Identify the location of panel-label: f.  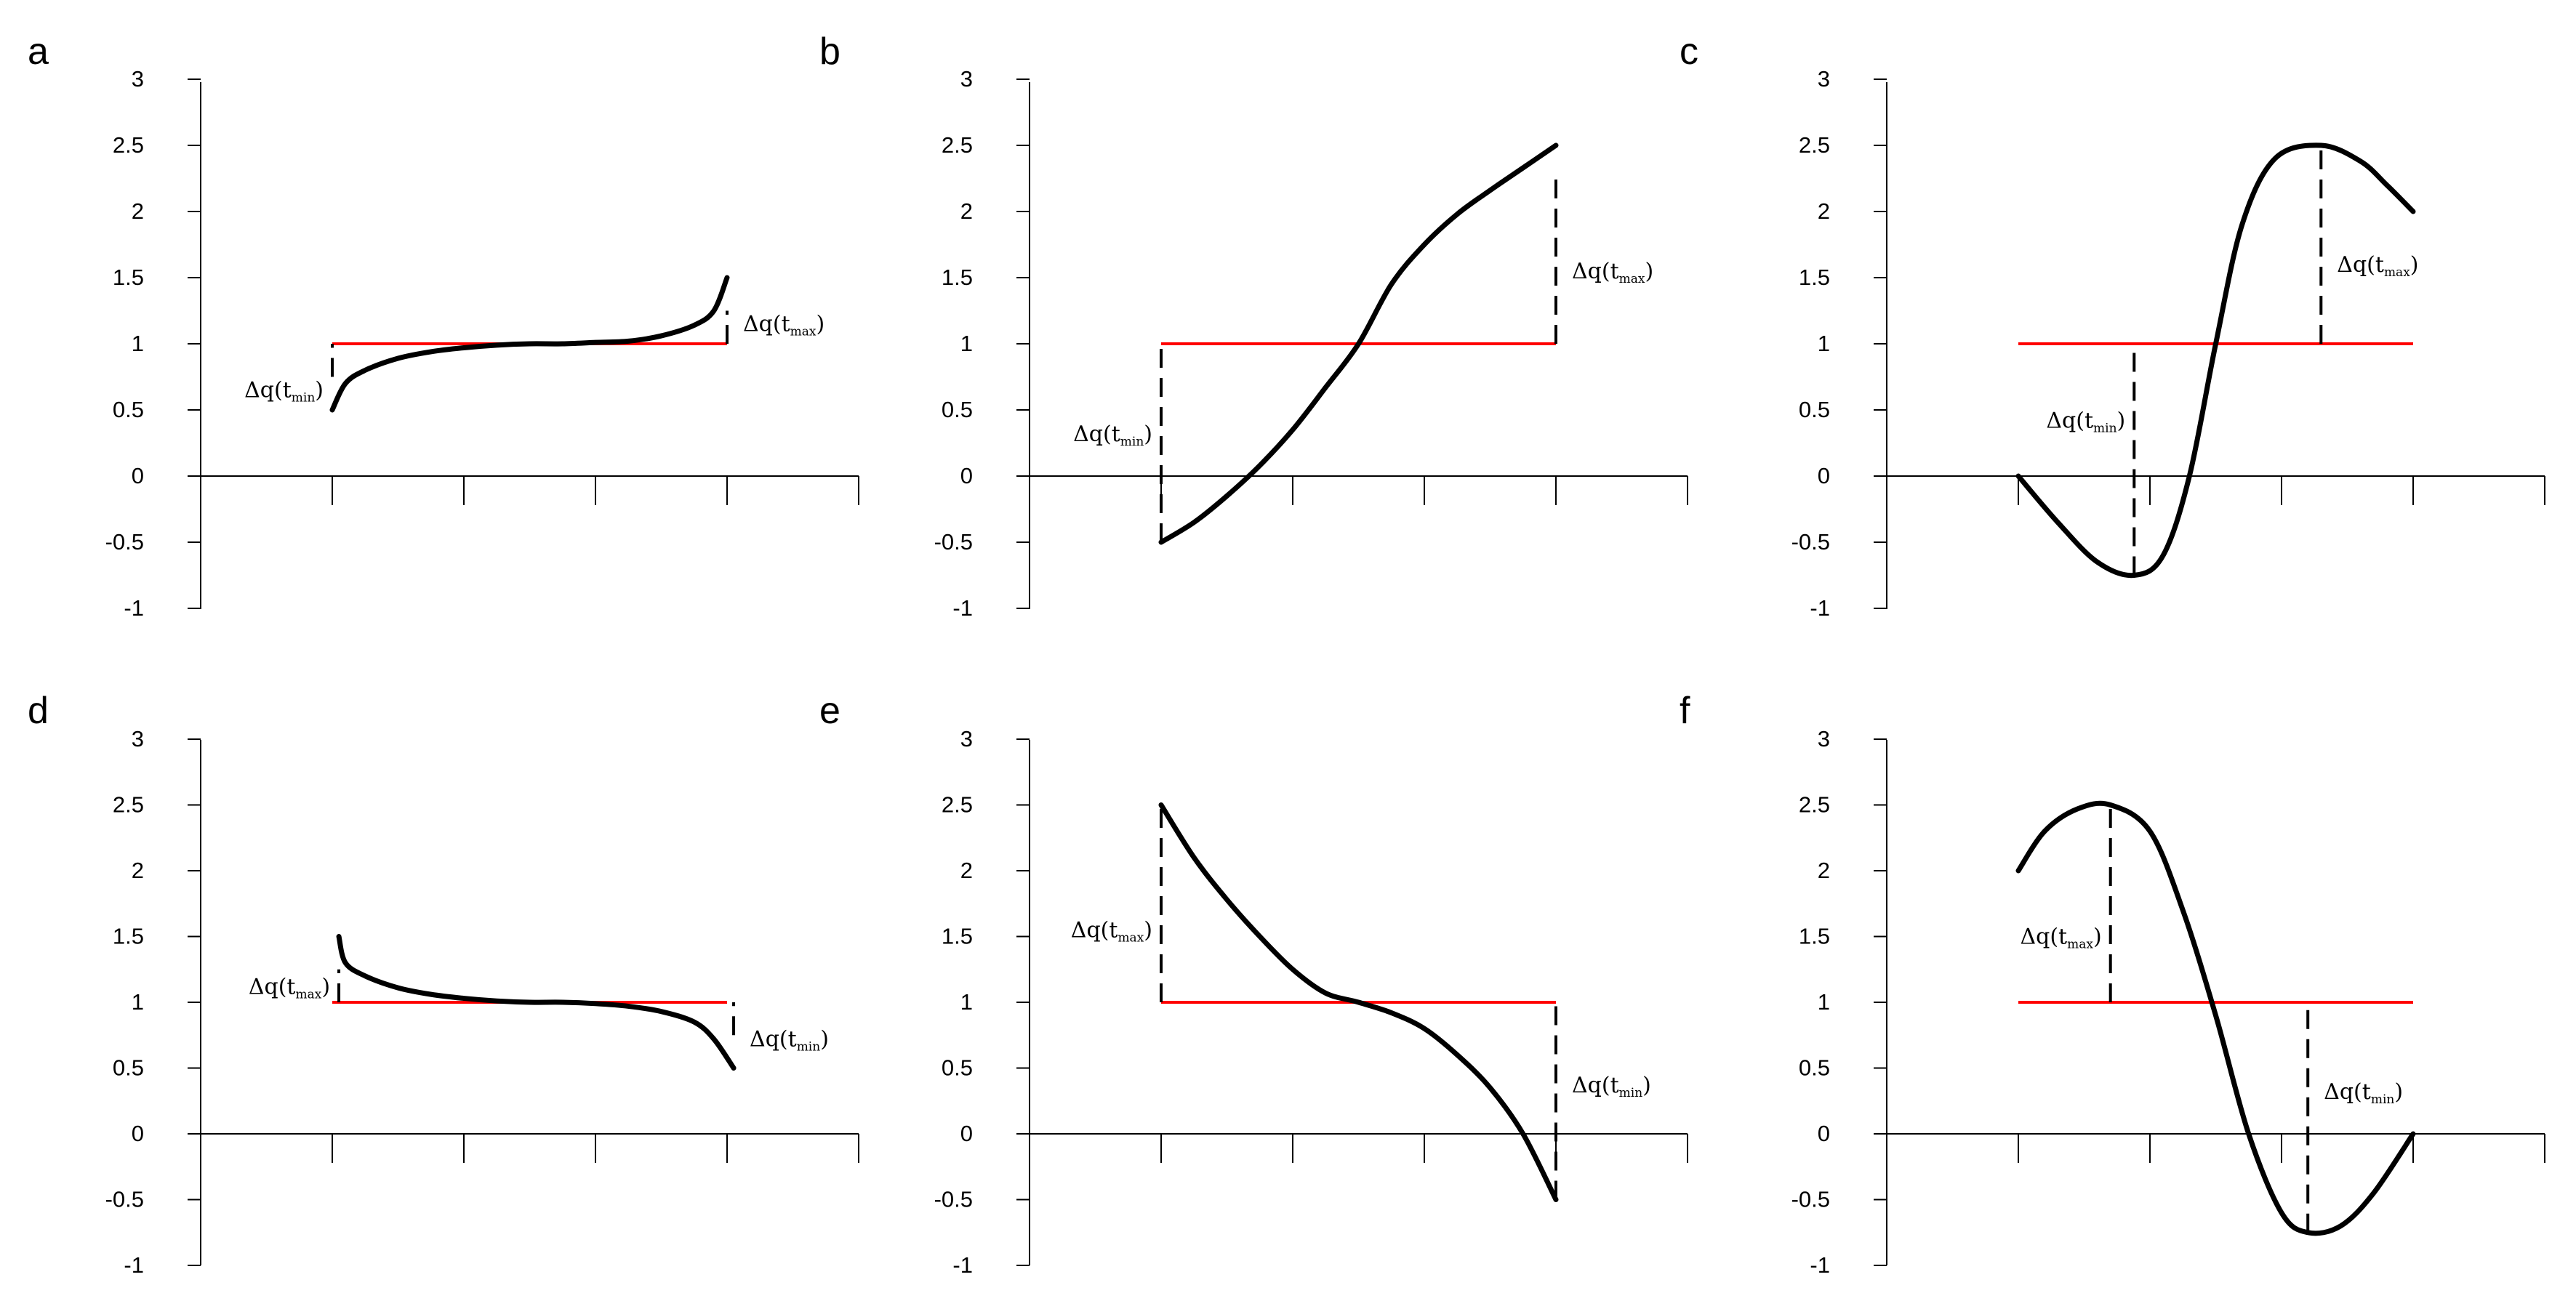
(1685, 711).